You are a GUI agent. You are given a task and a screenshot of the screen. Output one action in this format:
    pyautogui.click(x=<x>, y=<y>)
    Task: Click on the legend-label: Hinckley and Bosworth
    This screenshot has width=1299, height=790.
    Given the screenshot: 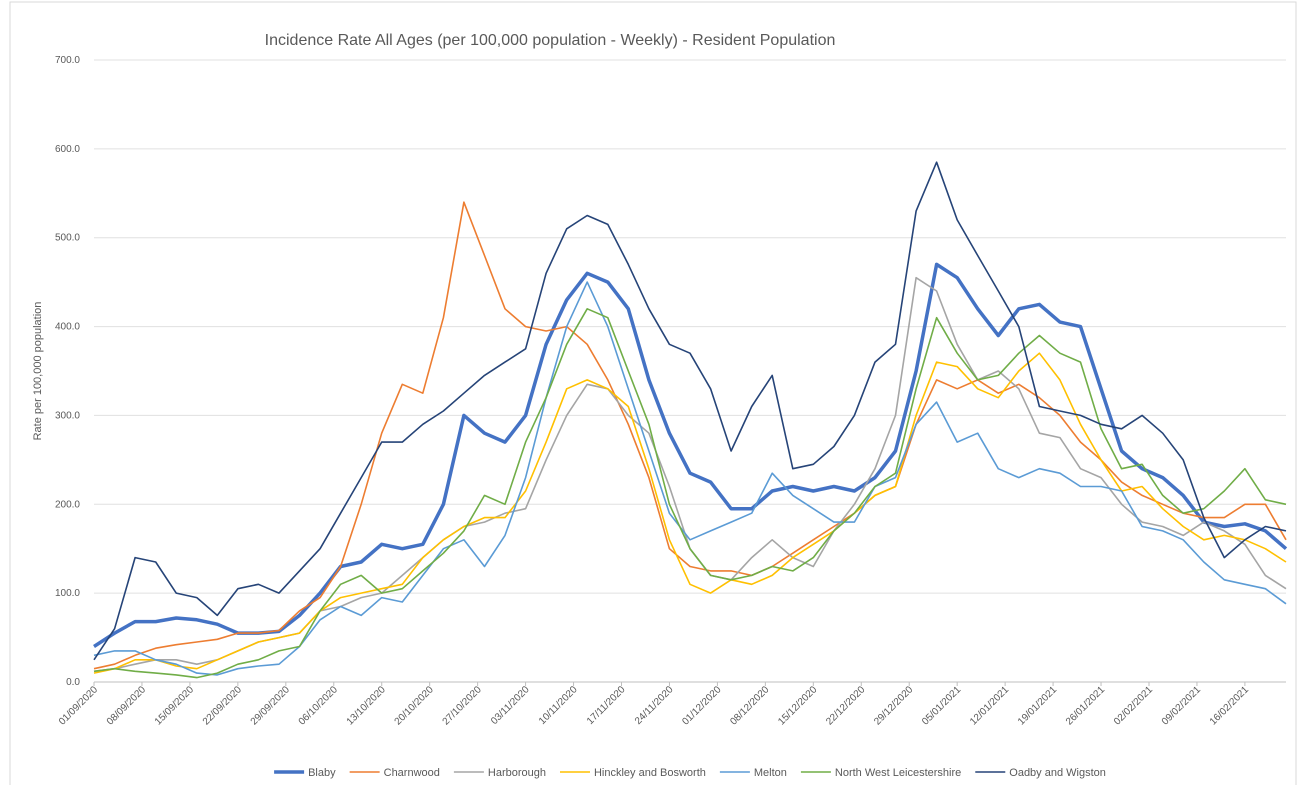 What is the action you would take?
    pyautogui.click(x=650, y=773)
    